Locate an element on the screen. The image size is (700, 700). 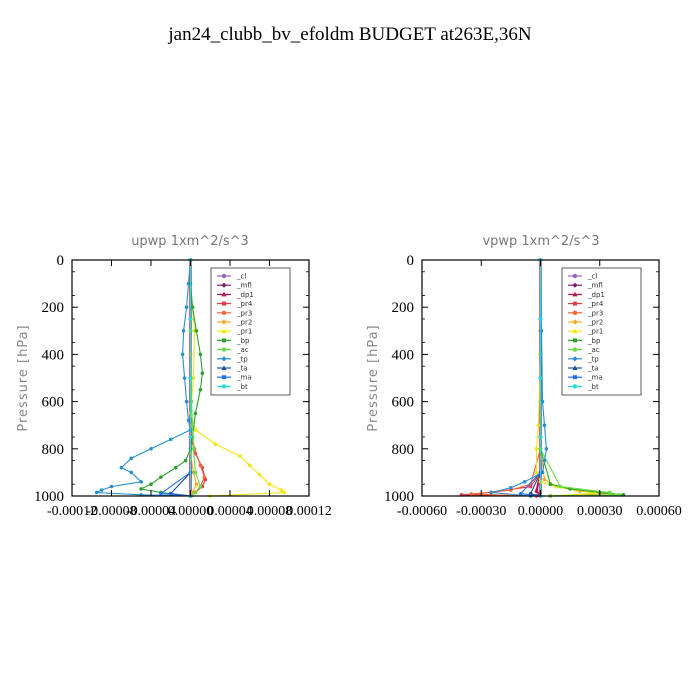
y-tick-label: 1000 is located at coordinates (49, 497).